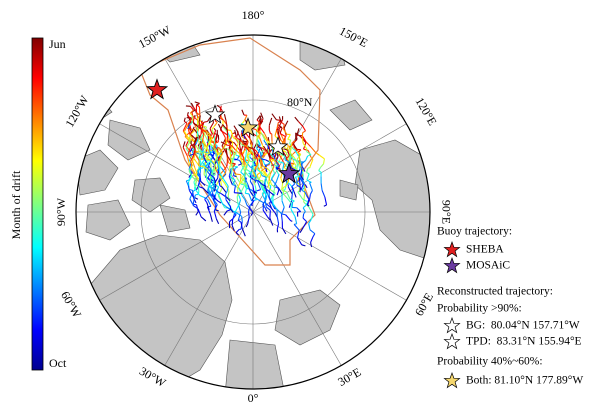 Image resolution: width=600 pixels, height=410 pixels. What do you see at coordinates (452, 249) in the screenshot?
I see `legend-symbol` at bounding box center [452, 249].